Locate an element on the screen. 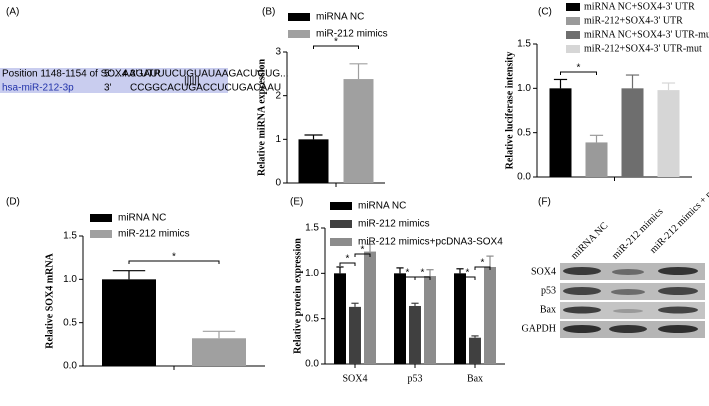 Image resolution: width=709 pixels, height=406 pixels. x-tick-label: Bax is located at coordinates (475, 378).